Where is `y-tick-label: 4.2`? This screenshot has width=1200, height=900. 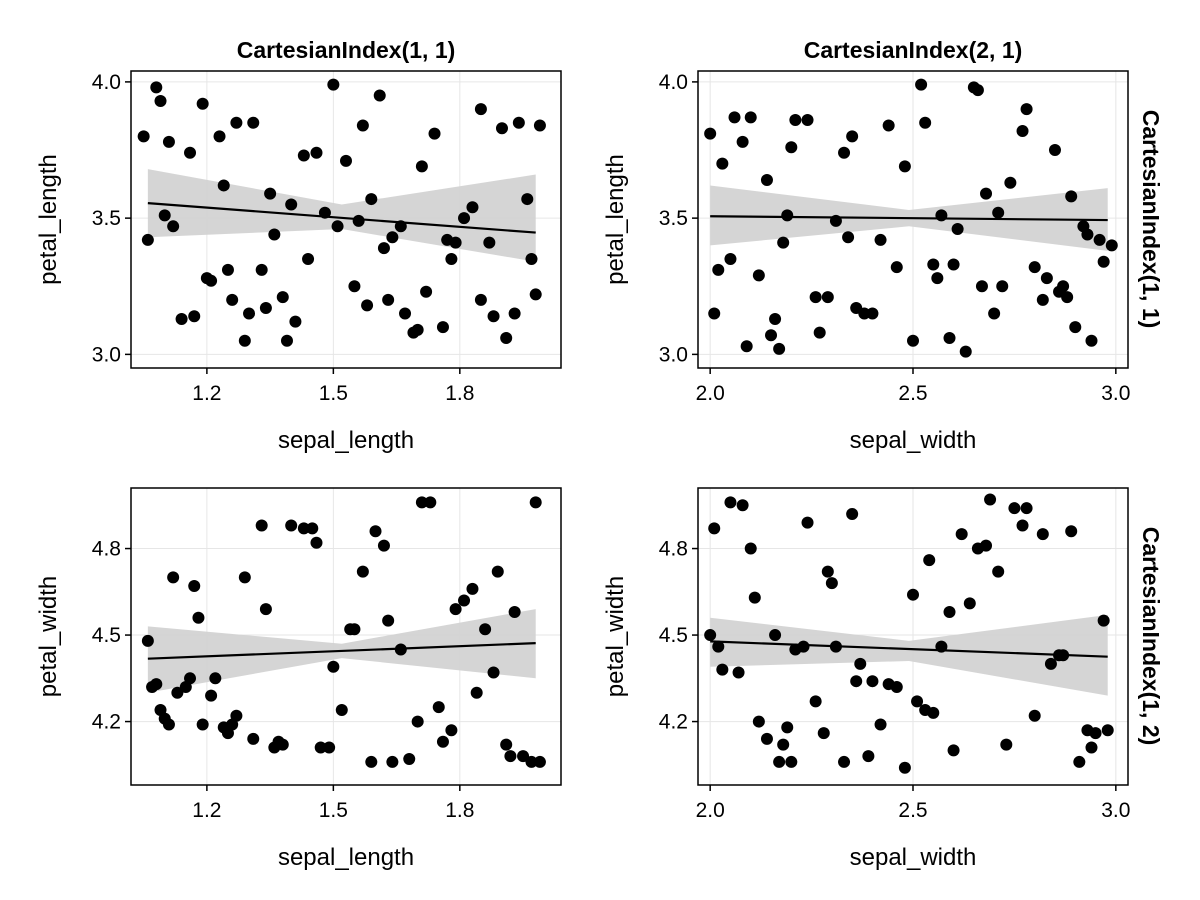 y-tick-label: 4.2 is located at coordinates (673, 722).